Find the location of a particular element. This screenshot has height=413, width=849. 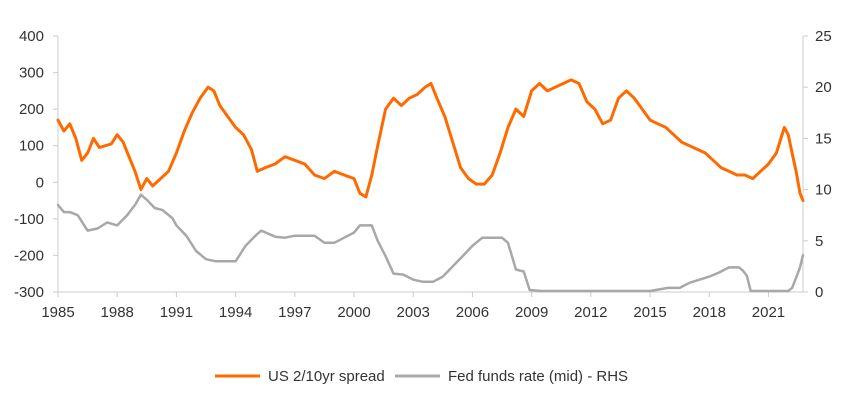

x-tick-label: 1994 is located at coordinates (235, 312).